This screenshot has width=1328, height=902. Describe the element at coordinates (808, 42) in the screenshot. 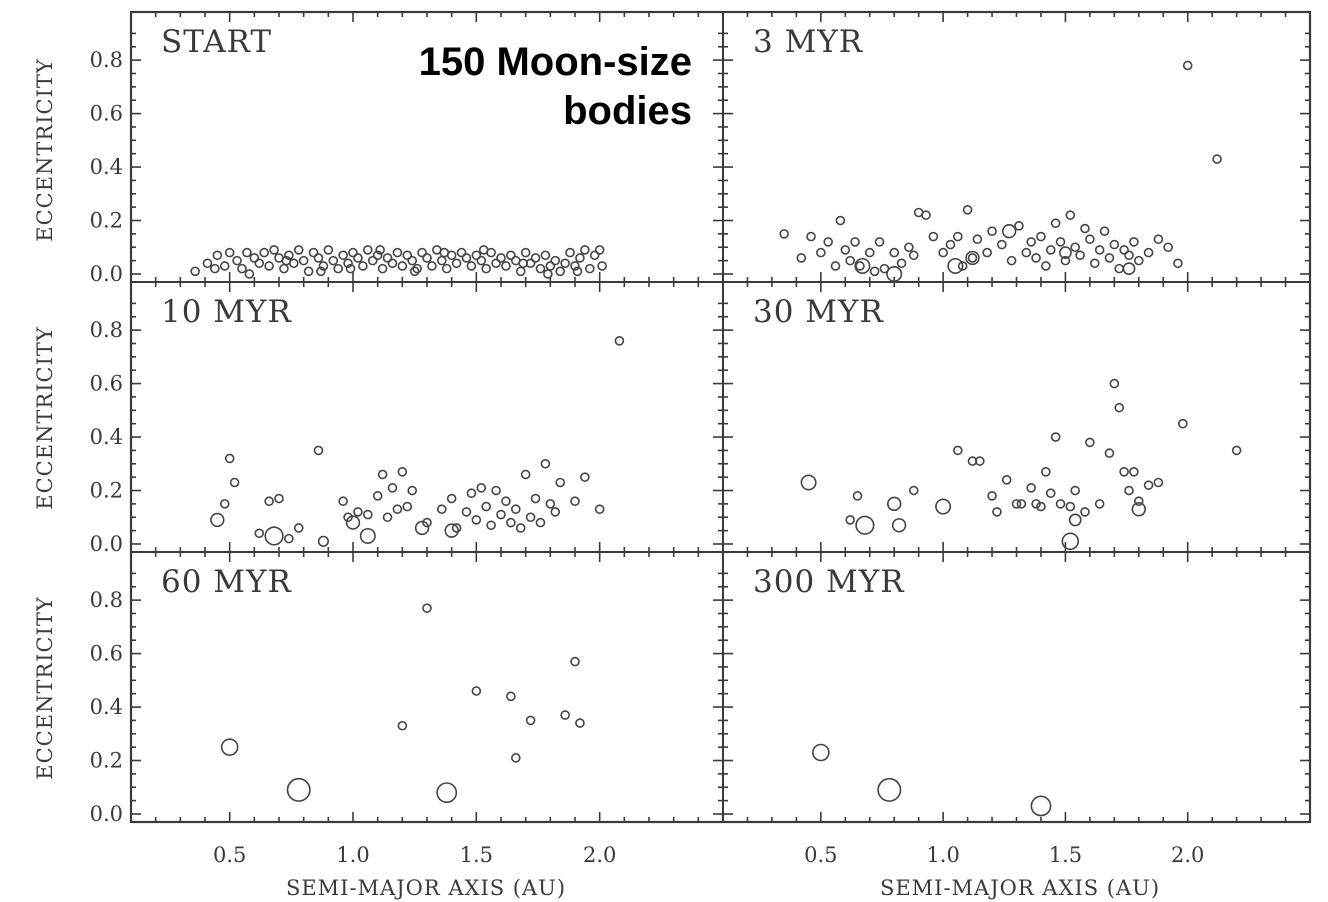

I see `panel-label: 3 MYR` at that location.